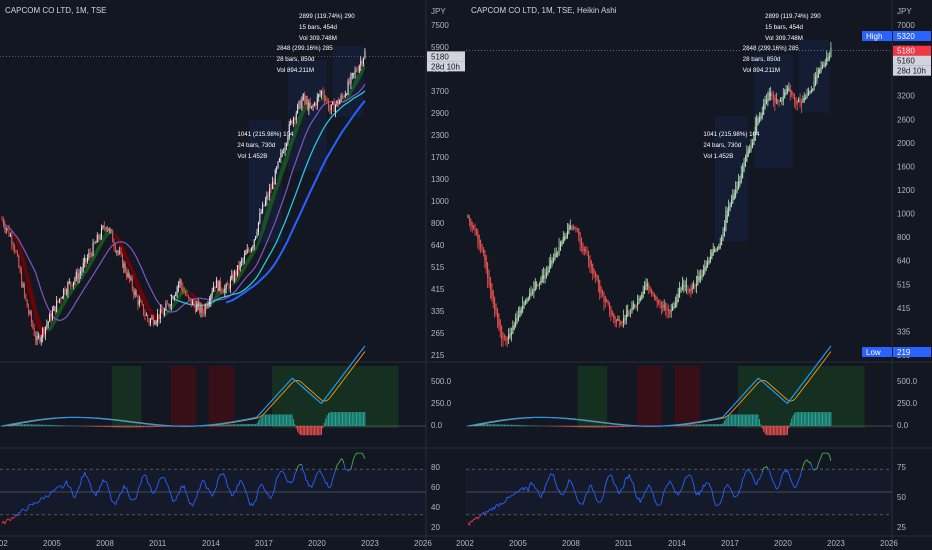 Image resolution: width=932 pixels, height=550 pixels. What do you see at coordinates (445, 66) in the screenshot?
I see `countdown-label: 28d 10h` at bounding box center [445, 66].